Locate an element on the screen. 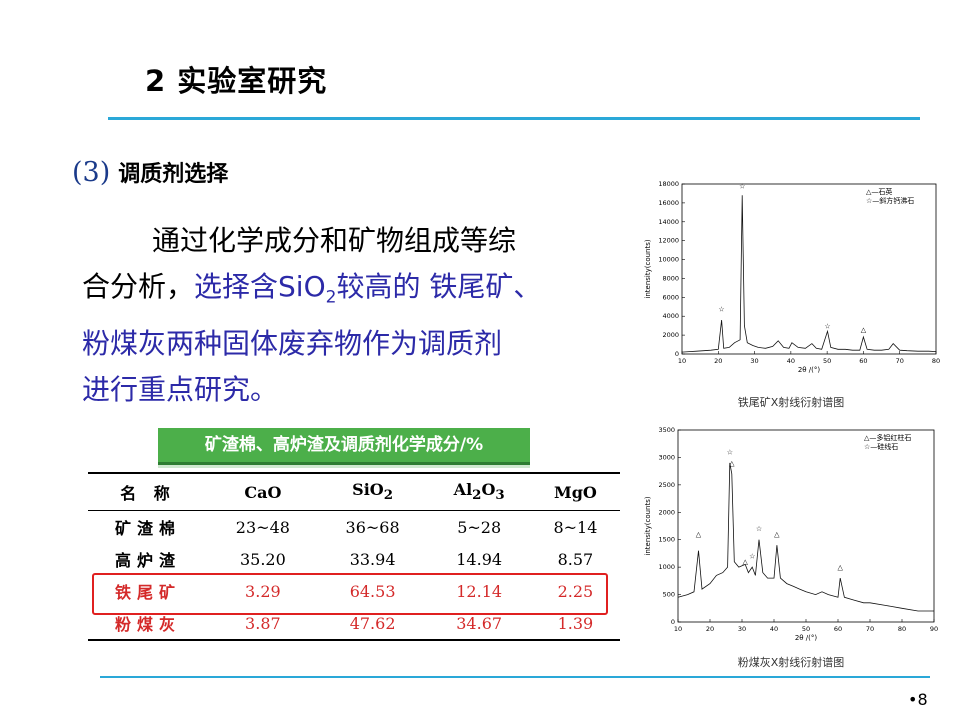 This screenshot has height=720, width=960. cell-sio2: 36~68 is located at coordinates (372, 527).